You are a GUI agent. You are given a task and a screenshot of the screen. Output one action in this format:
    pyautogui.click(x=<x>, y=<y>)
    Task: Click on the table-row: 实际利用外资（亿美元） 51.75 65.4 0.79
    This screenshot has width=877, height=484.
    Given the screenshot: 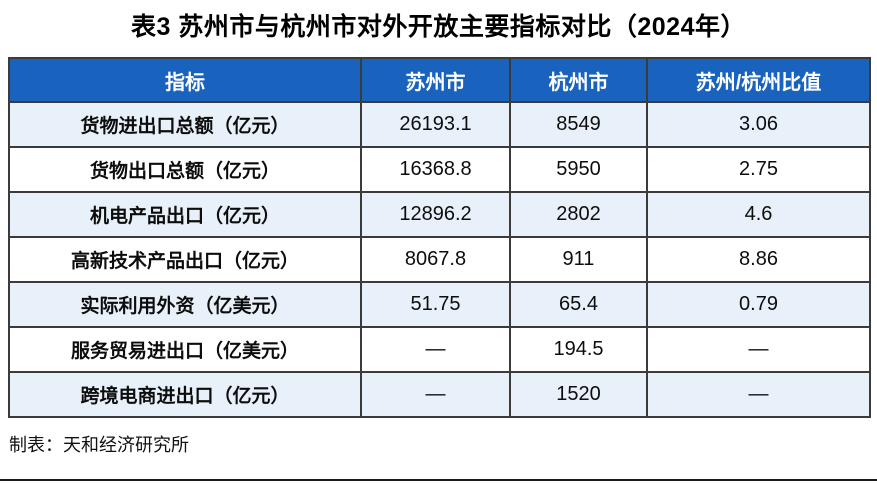 What is the action you would take?
    pyautogui.click(x=439, y=304)
    